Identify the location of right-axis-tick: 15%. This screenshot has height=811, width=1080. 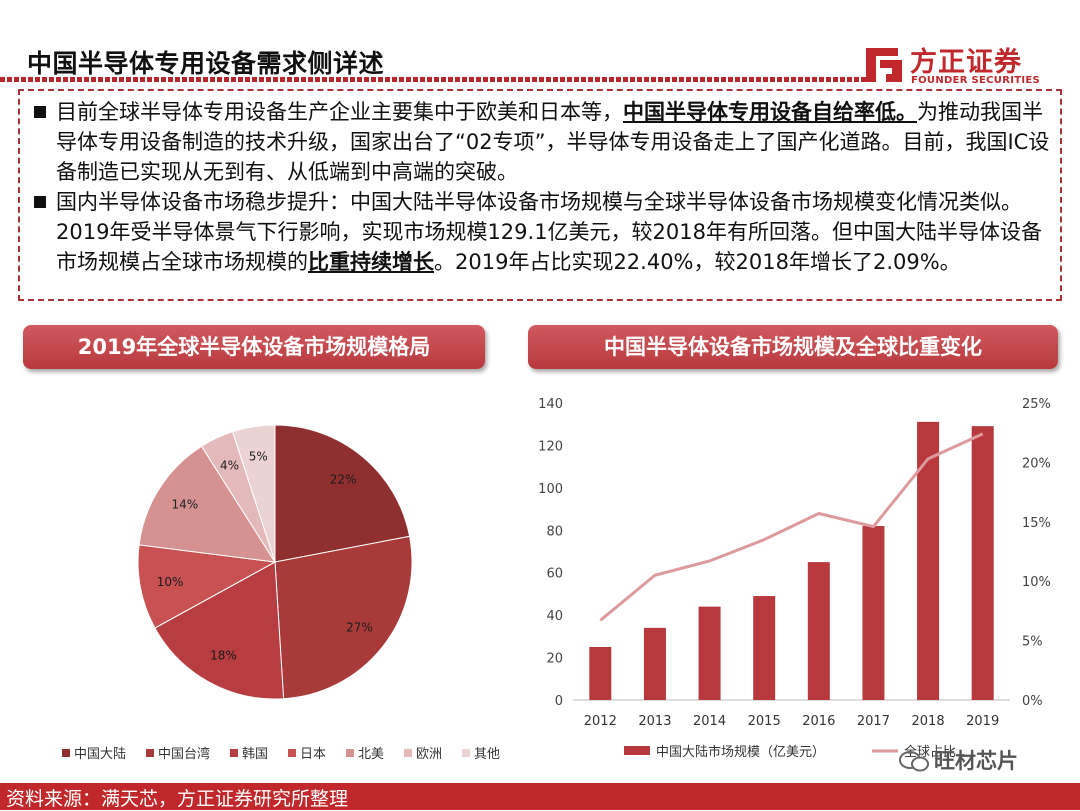
(1036, 523).